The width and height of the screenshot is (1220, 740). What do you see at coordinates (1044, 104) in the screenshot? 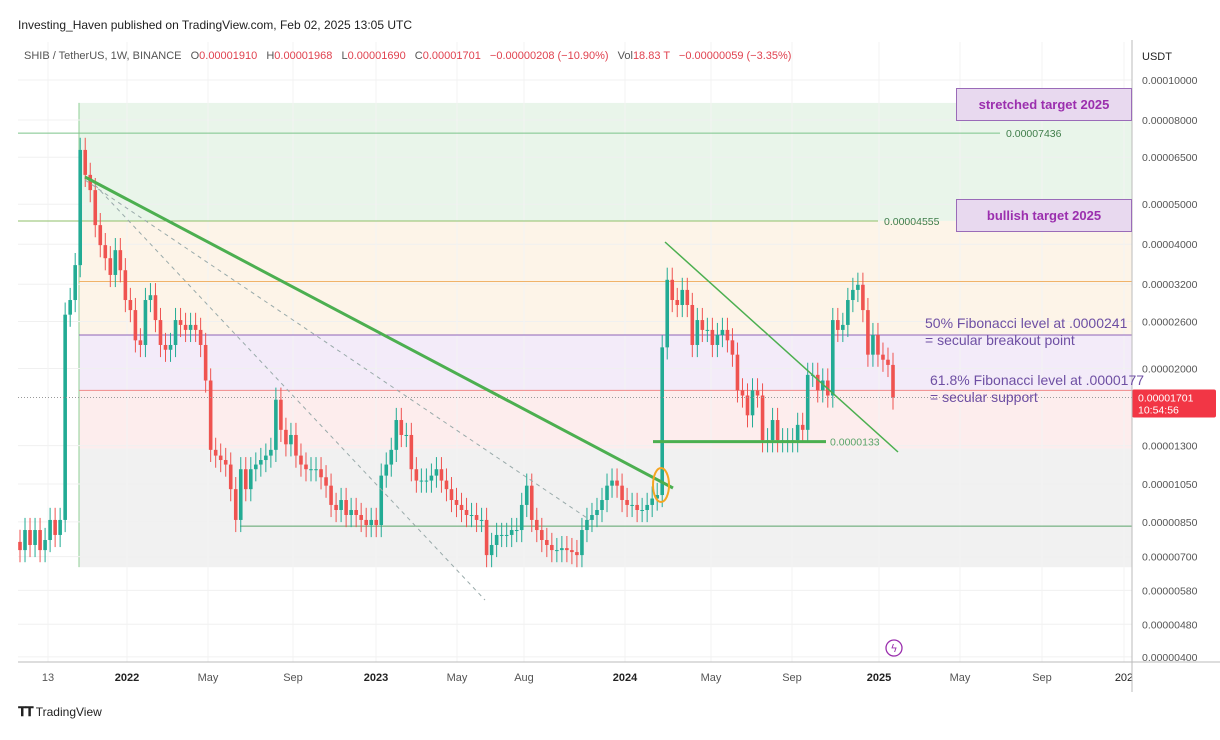
I see `stretched-target-box: stretched target 2025` at bounding box center [1044, 104].